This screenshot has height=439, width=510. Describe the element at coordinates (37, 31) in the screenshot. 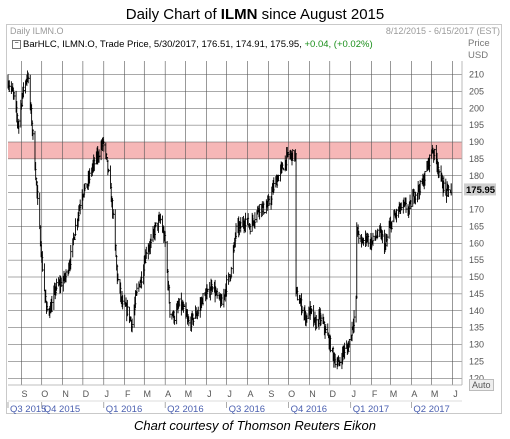

I see `chart-header-left: Daily ILMN.O` at that location.